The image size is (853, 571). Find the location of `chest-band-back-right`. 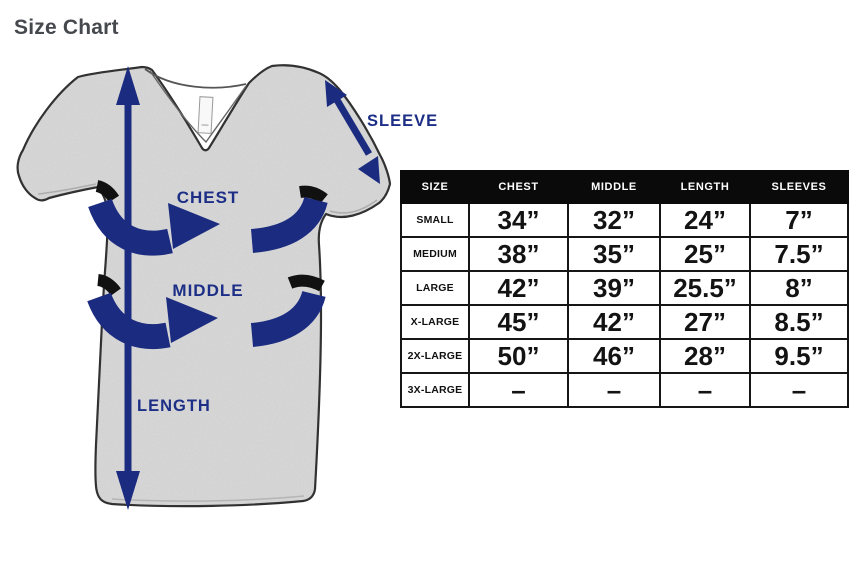

chest-band-back-right is located at coordinates (313, 194).